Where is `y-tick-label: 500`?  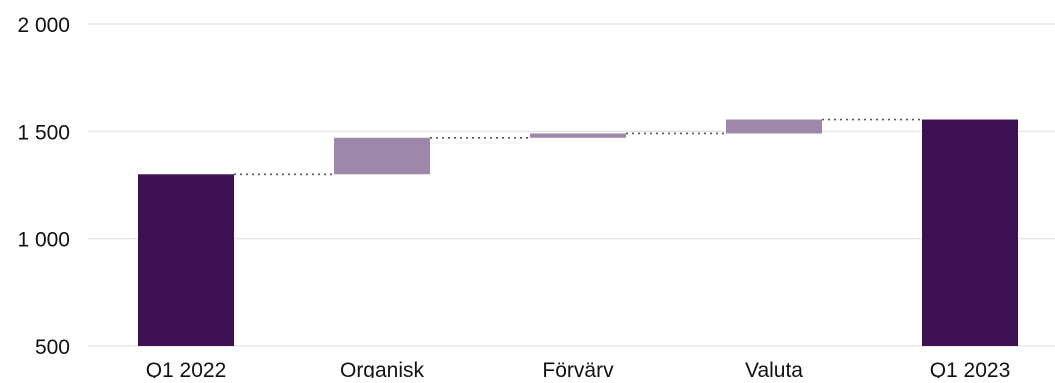 y-tick-label: 500 is located at coordinates (52, 347).